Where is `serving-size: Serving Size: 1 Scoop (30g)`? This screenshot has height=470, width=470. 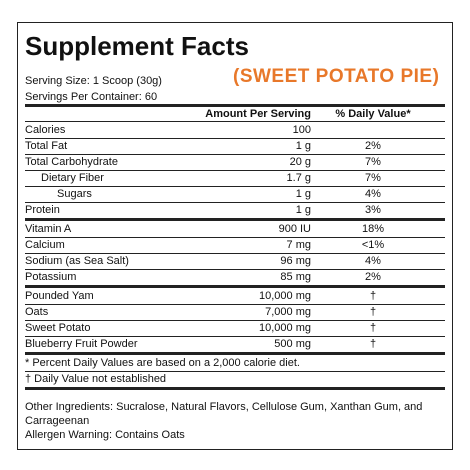
serving-size: Serving Size: 1 Scoop (30g) is located at coordinates (93, 81).